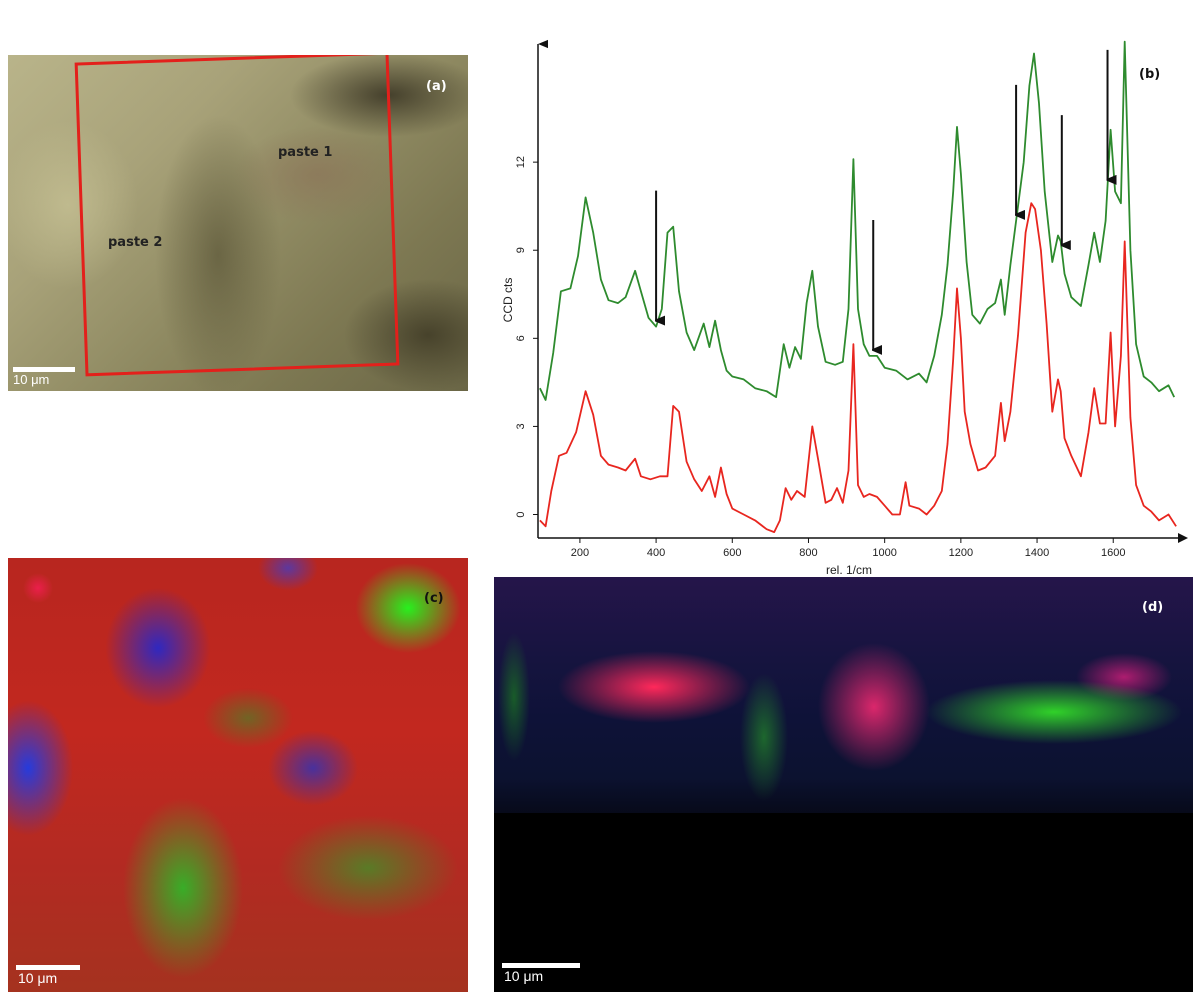 The width and height of the screenshot is (1193, 992). I want to click on scale-bar-a: 10 μm, so click(44, 377).